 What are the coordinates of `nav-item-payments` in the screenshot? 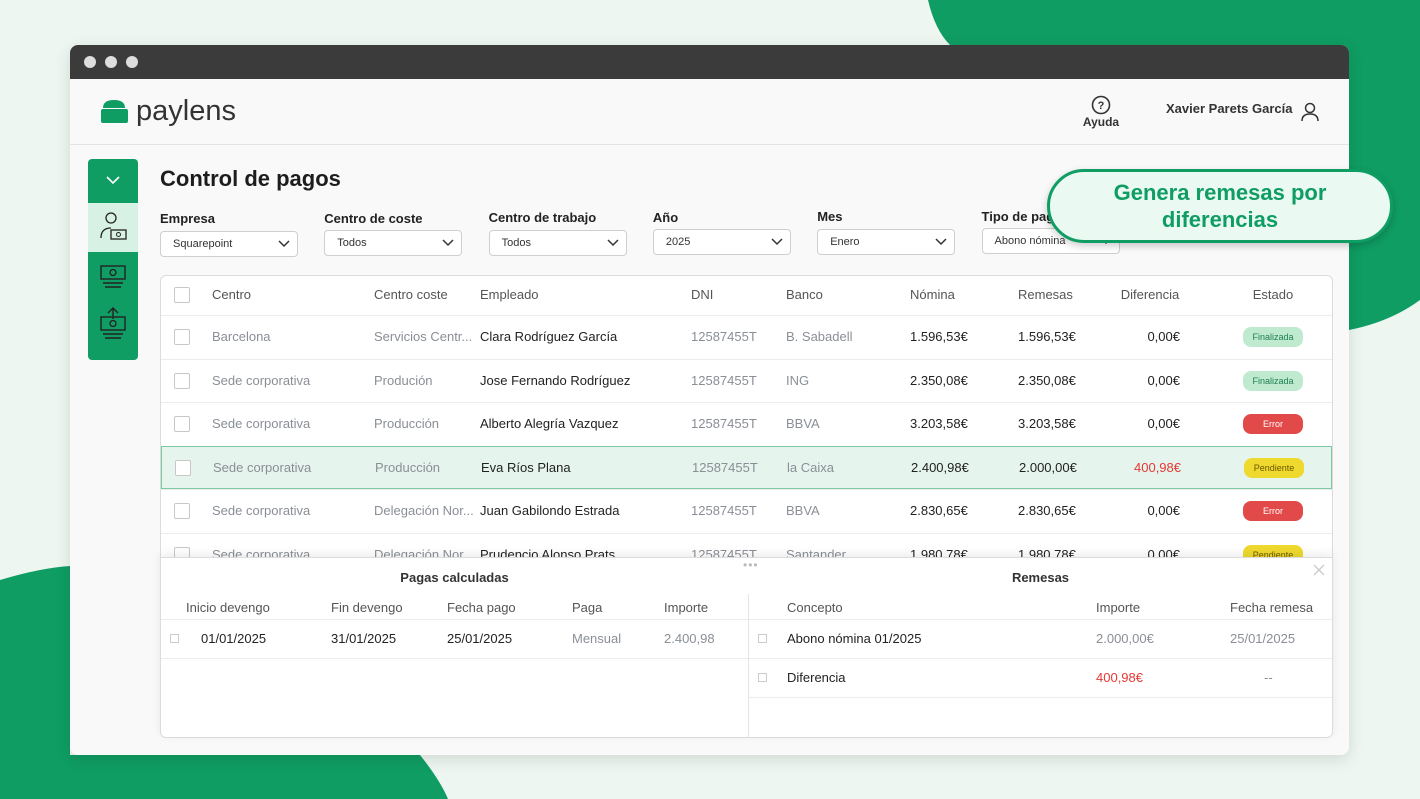 It's located at (113, 276).